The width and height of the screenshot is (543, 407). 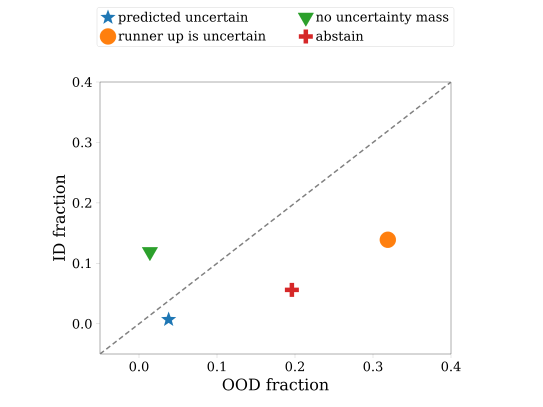 What do you see at coordinates (340, 35) in the screenshot?
I see `legend-label: abstain` at bounding box center [340, 35].